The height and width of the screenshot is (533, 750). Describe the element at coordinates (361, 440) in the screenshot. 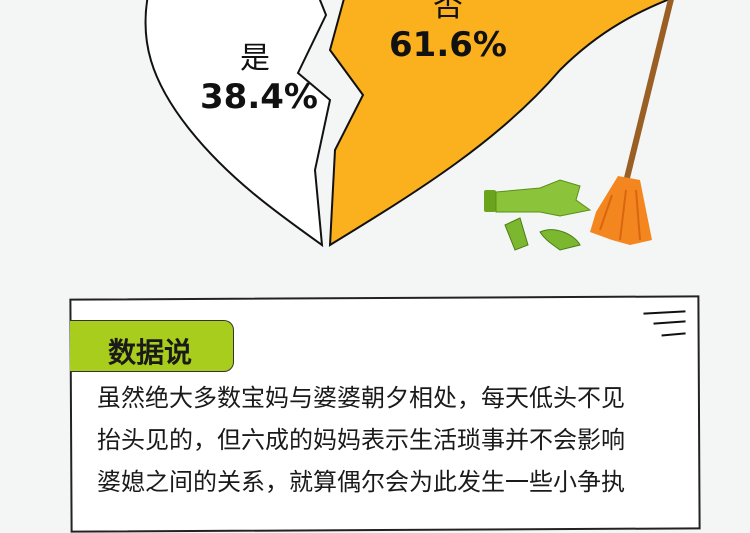

I see `body-line: 抬头见的，但六成的妈妈表示生活琐事并不会影响` at that location.